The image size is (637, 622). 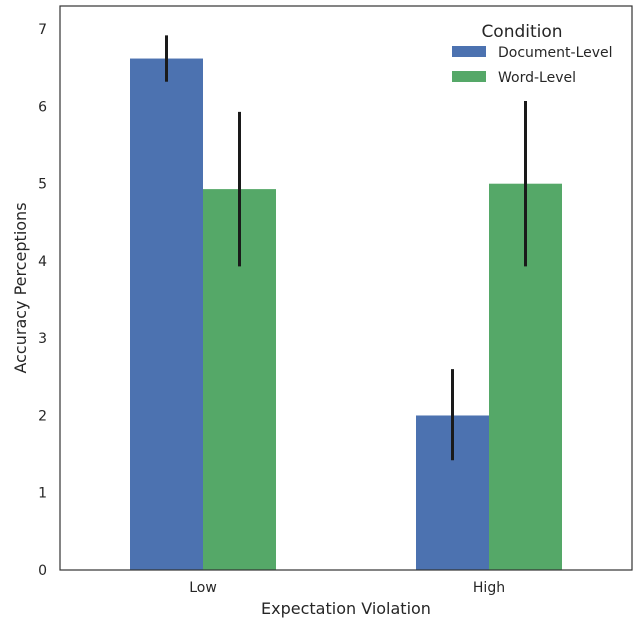 What do you see at coordinates (42, 262) in the screenshot?
I see `y-tick-label: 4` at bounding box center [42, 262].